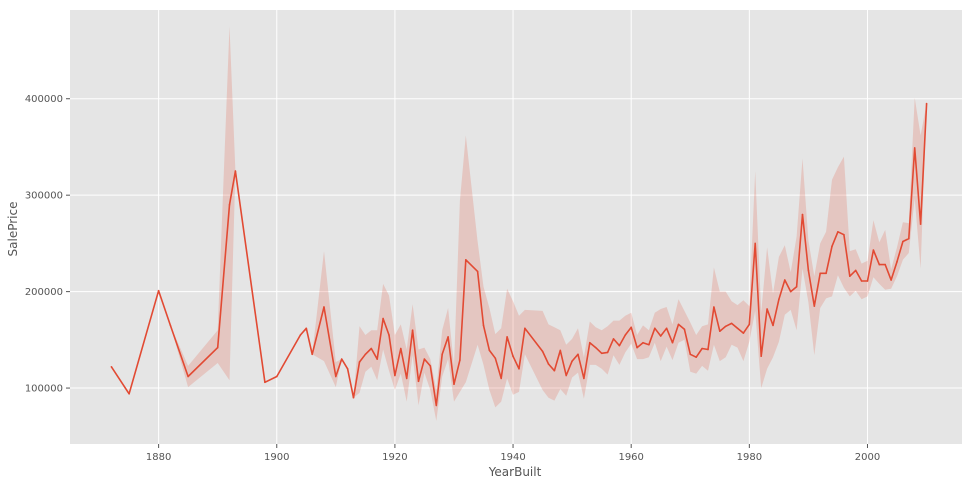  I want to click on y-tick-labels: 100000 200000 300000 400000, so click(47, 244).